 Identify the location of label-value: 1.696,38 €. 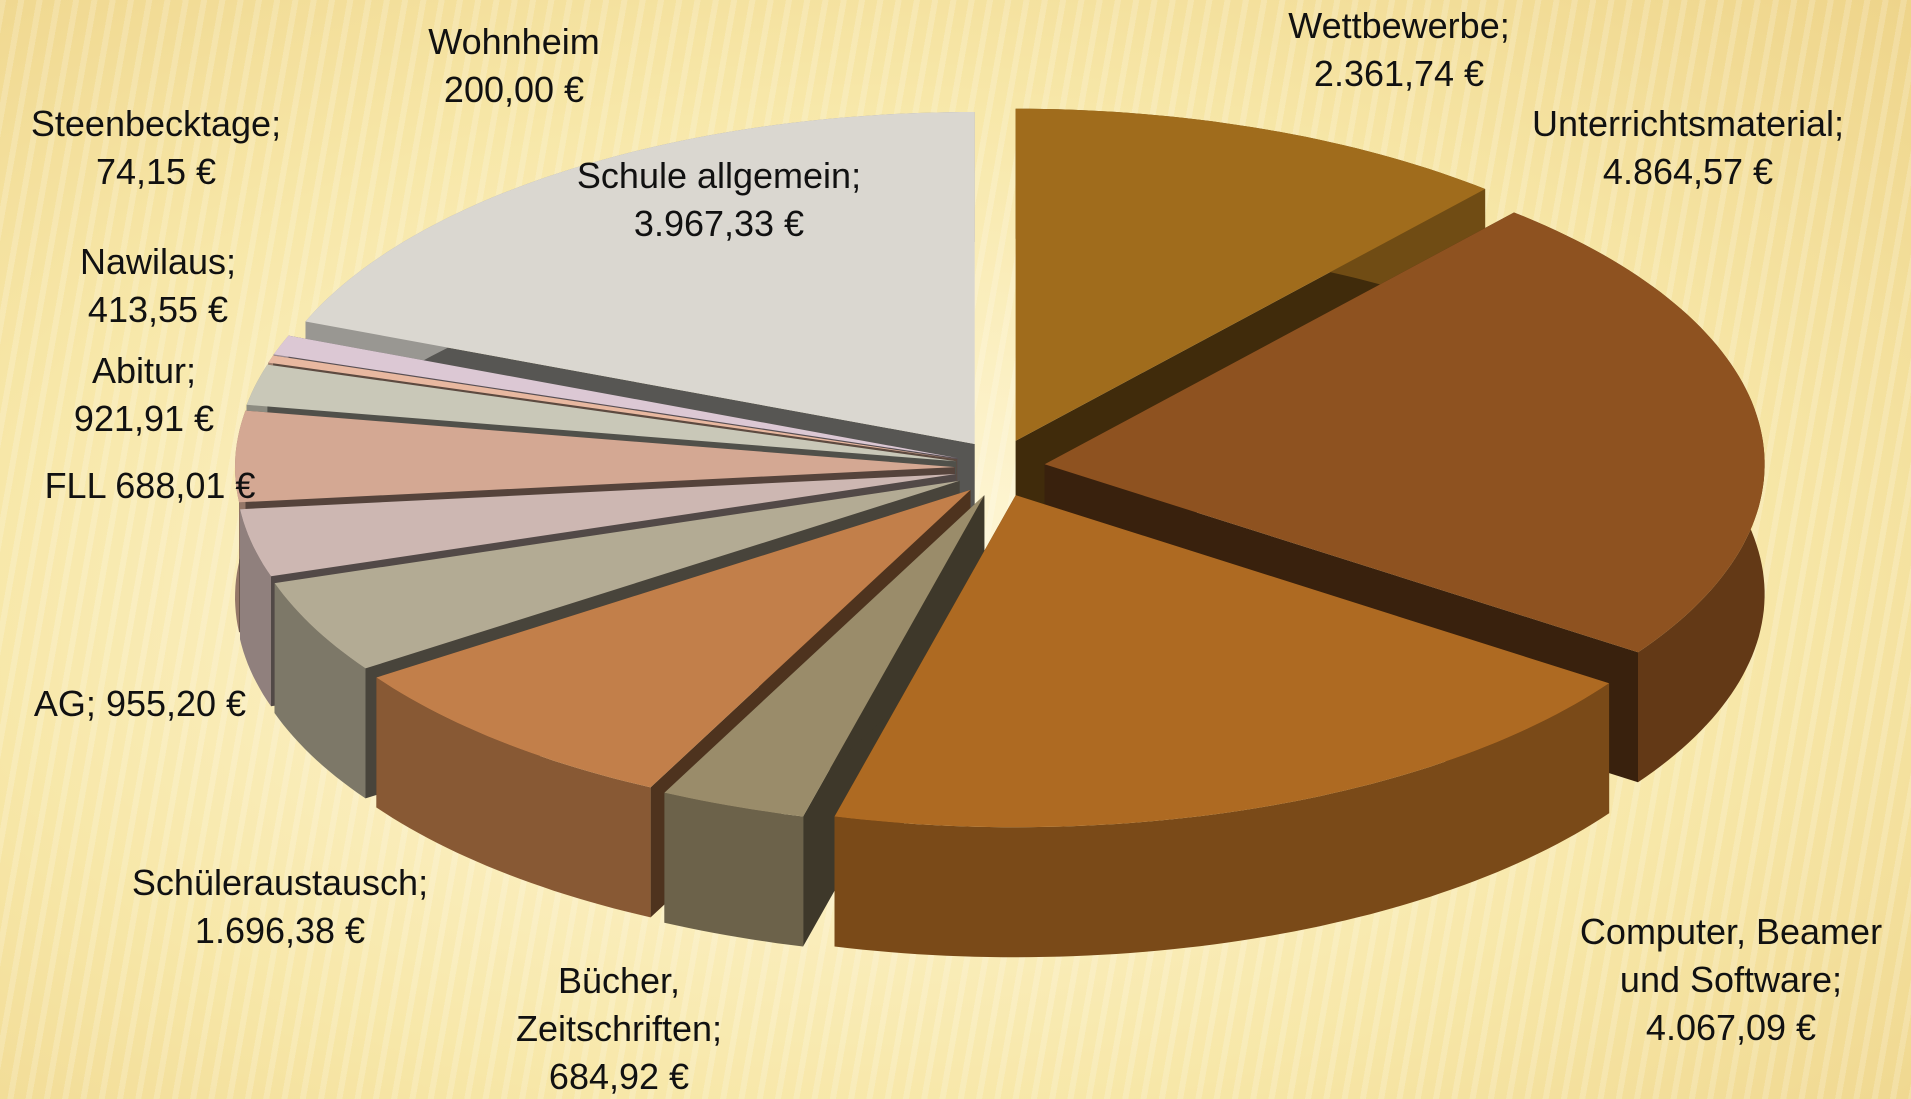
(280, 930).